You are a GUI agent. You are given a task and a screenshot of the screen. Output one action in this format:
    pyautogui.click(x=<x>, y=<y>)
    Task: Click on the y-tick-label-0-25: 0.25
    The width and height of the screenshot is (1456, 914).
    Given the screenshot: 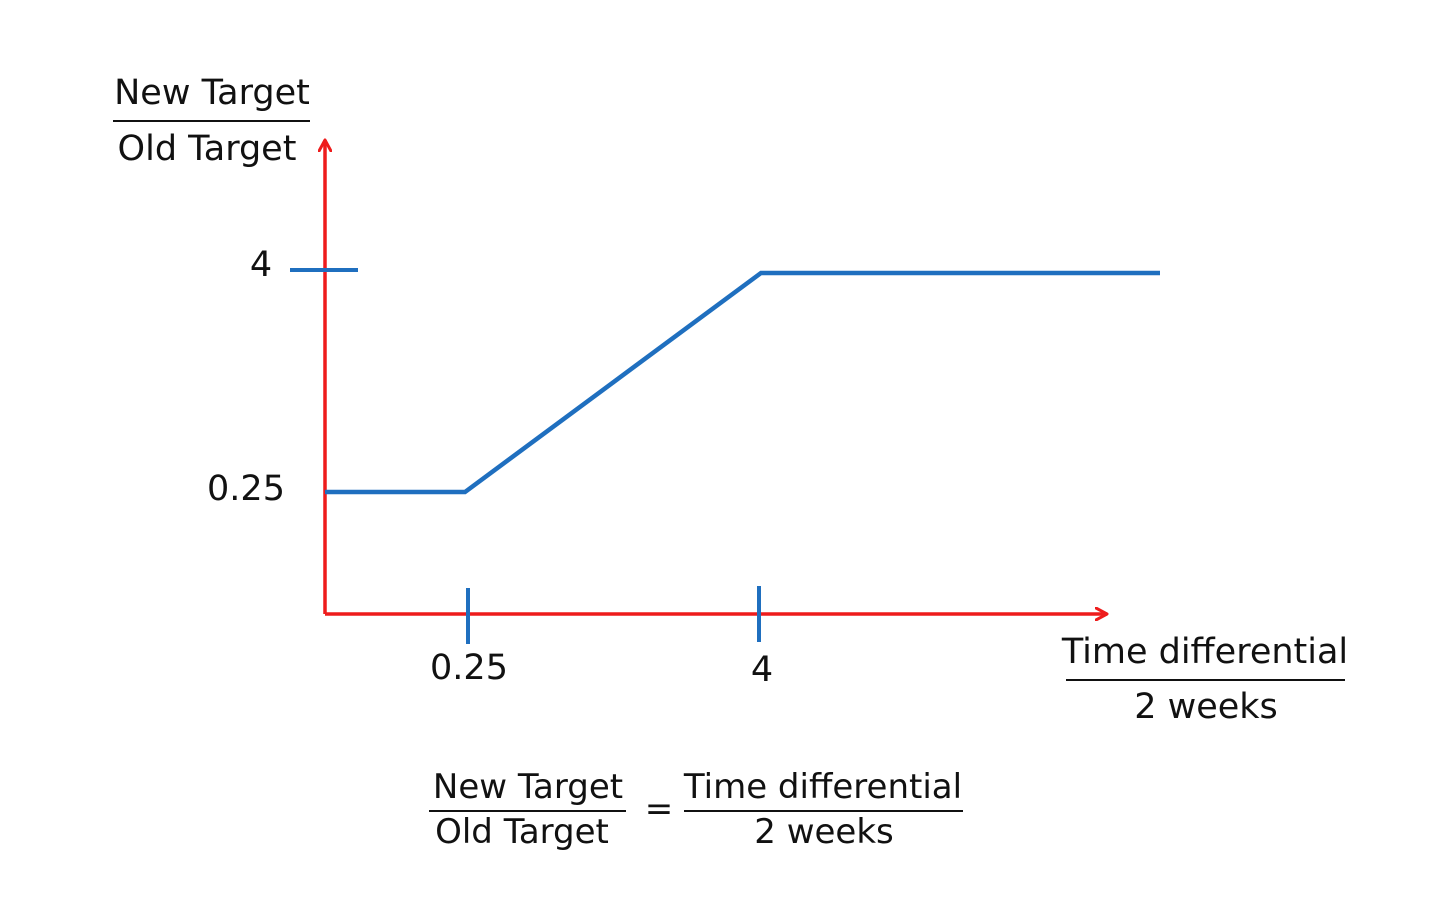 What is the action you would take?
    pyautogui.click(x=246, y=489)
    